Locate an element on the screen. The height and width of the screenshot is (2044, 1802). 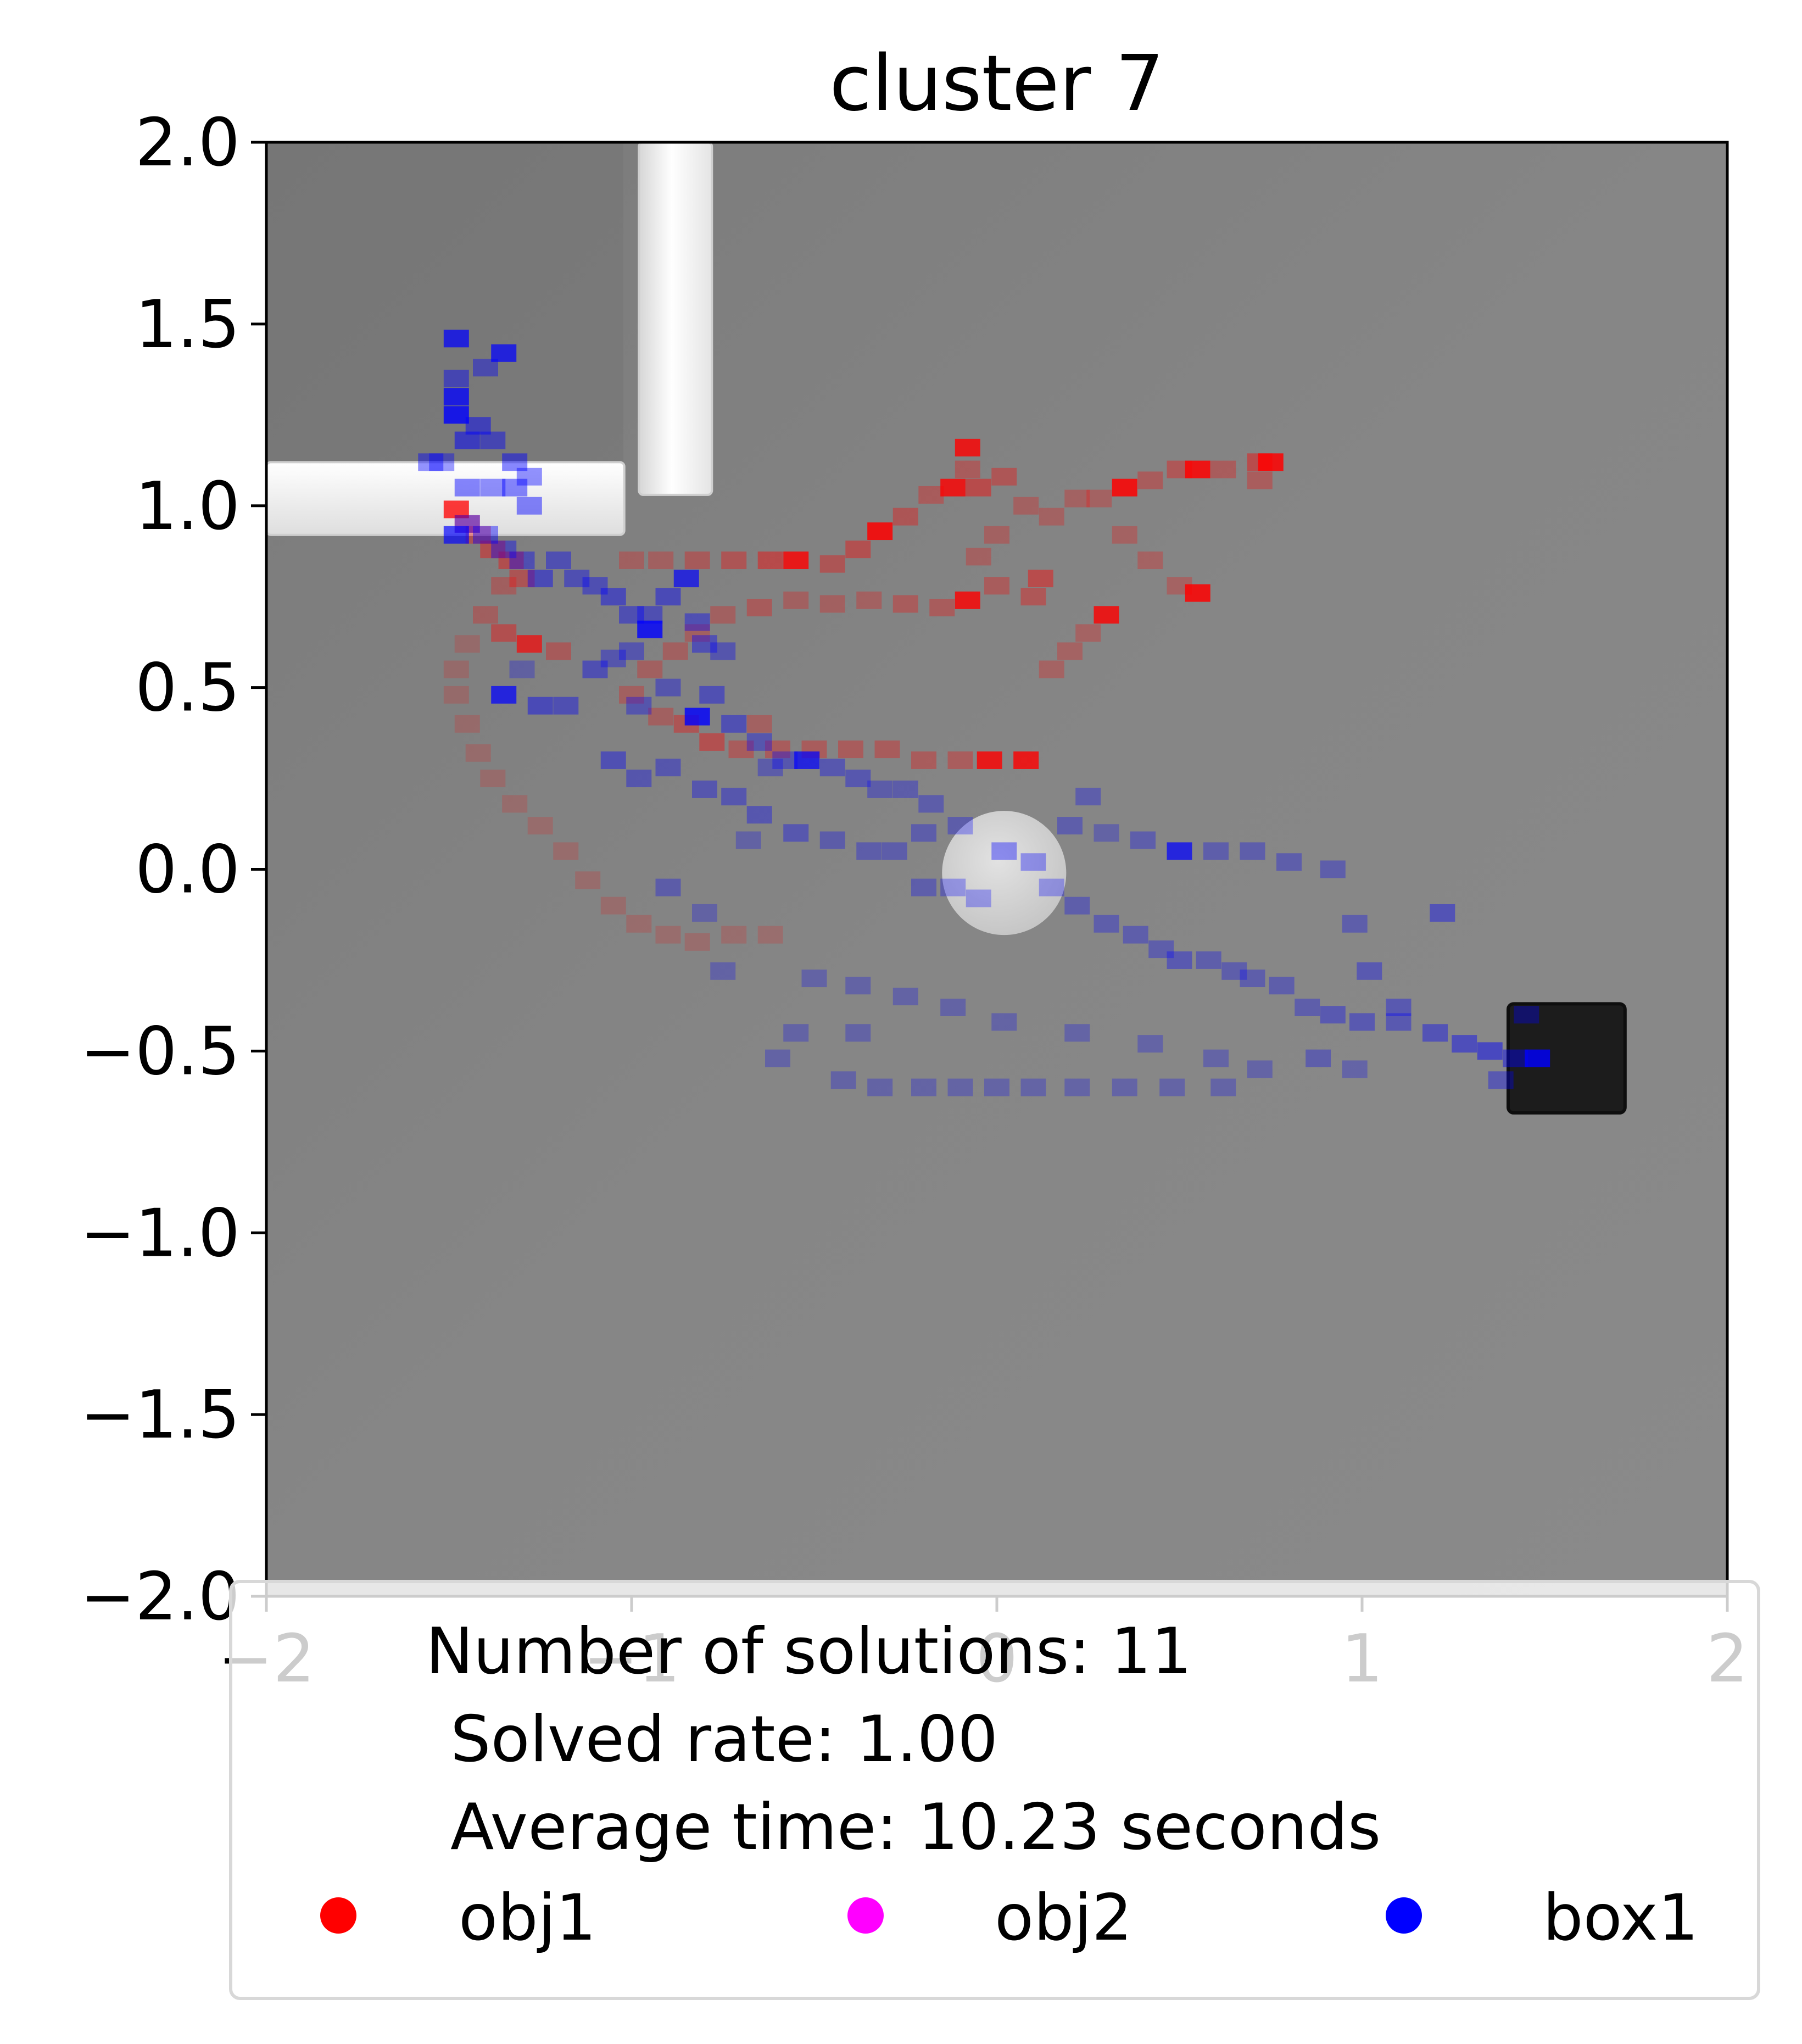
legend-average-time-line: Average time: 10.23 seconds is located at coordinates (915, 1827).